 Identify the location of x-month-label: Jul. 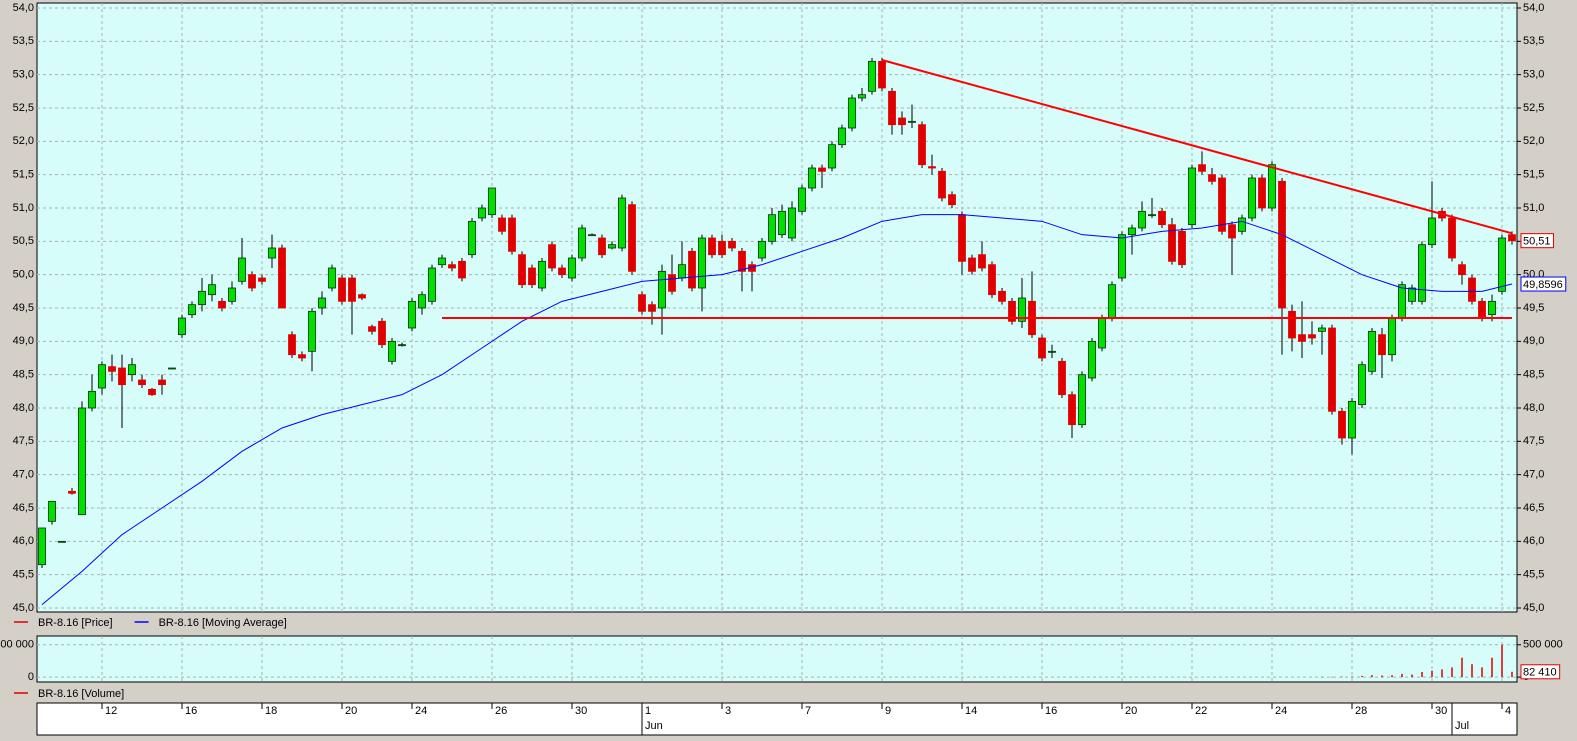
(1462, 726).